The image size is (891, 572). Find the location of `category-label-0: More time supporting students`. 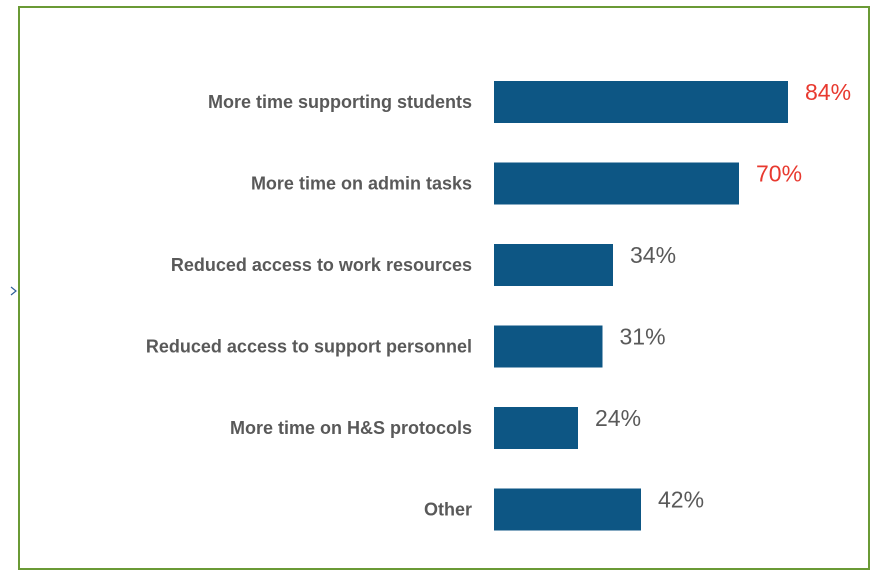

category-label-0: More time supporting students is located at coordinates (340, 102).